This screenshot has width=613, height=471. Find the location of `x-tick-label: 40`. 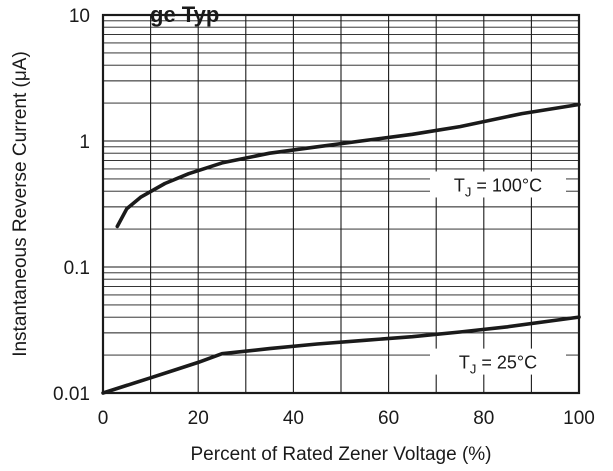

x-tick-label: 40 is located at coordinates (293, 418).